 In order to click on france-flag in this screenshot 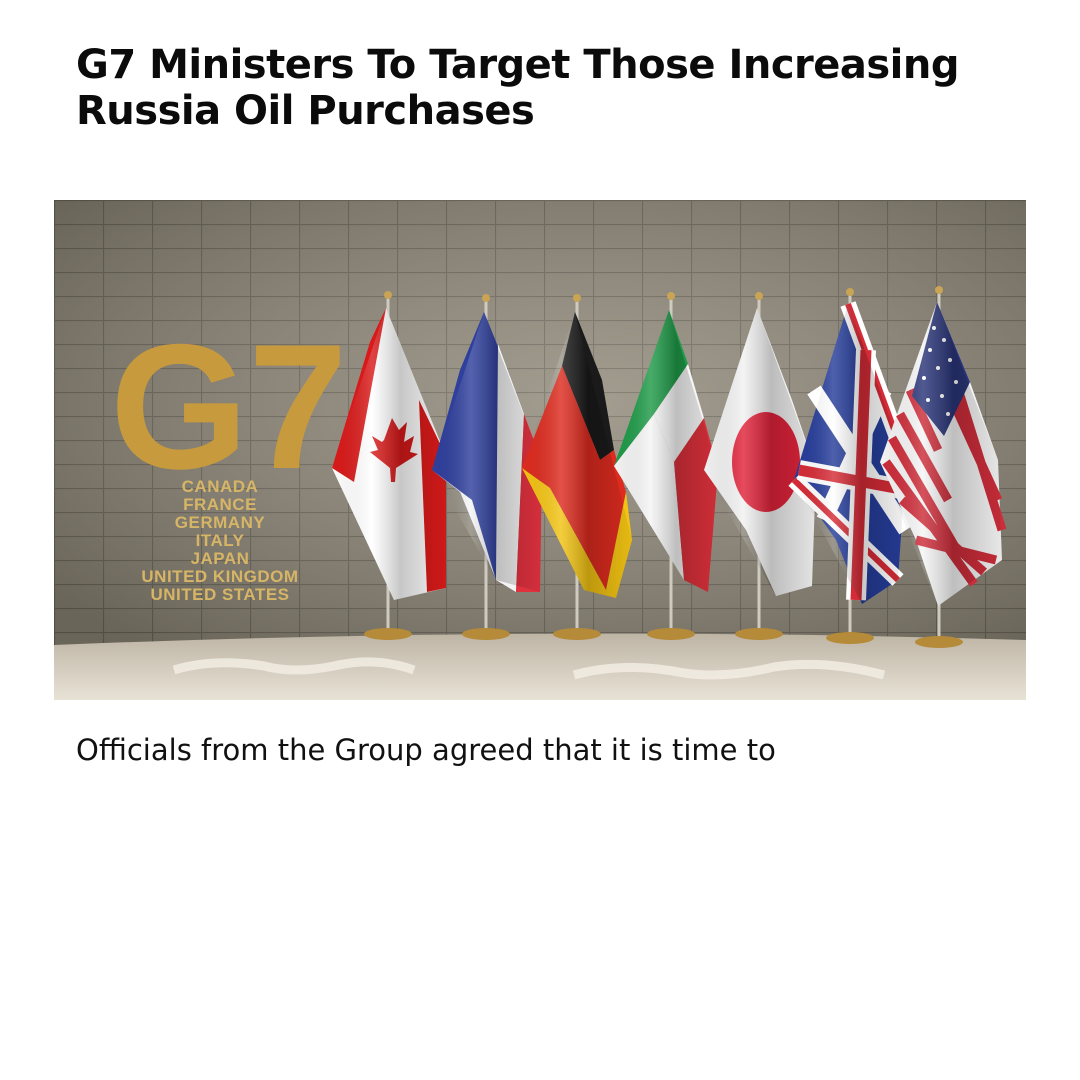, I will do `click(487, 467)`.